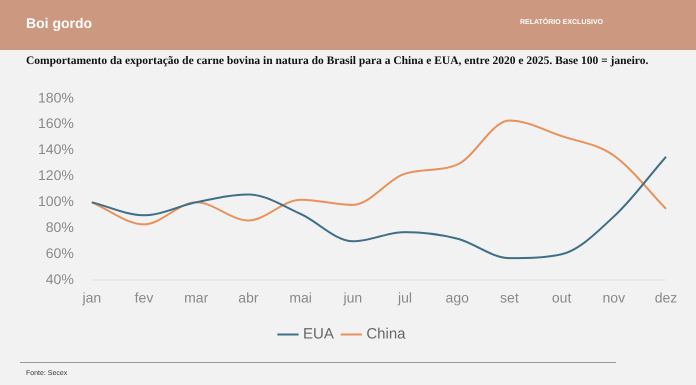 The image size is (696, 385). What do you see at coordinates (56, 123) in the screenshot?
I see `y-tick-label: 160%` at bounding box center [56, 123].